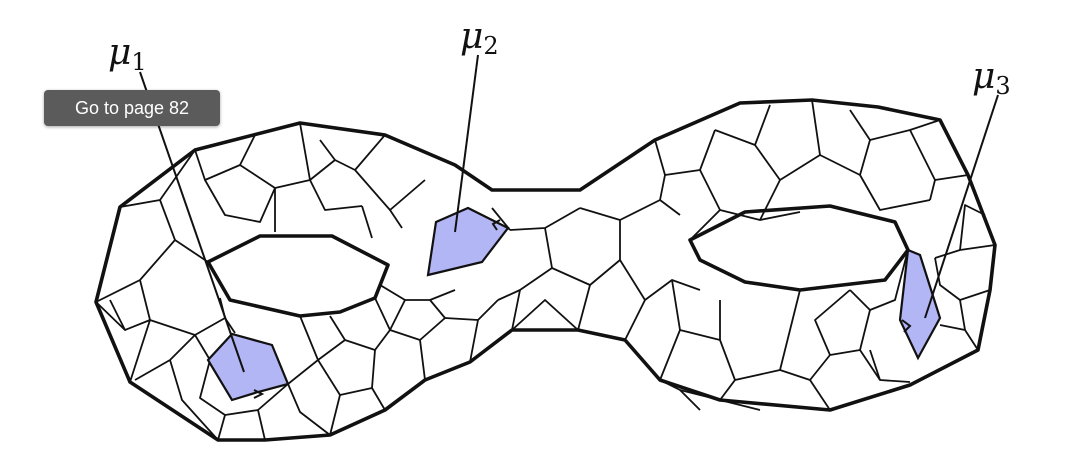  I want to click on label-mu1: μ1, so click(127, 54).